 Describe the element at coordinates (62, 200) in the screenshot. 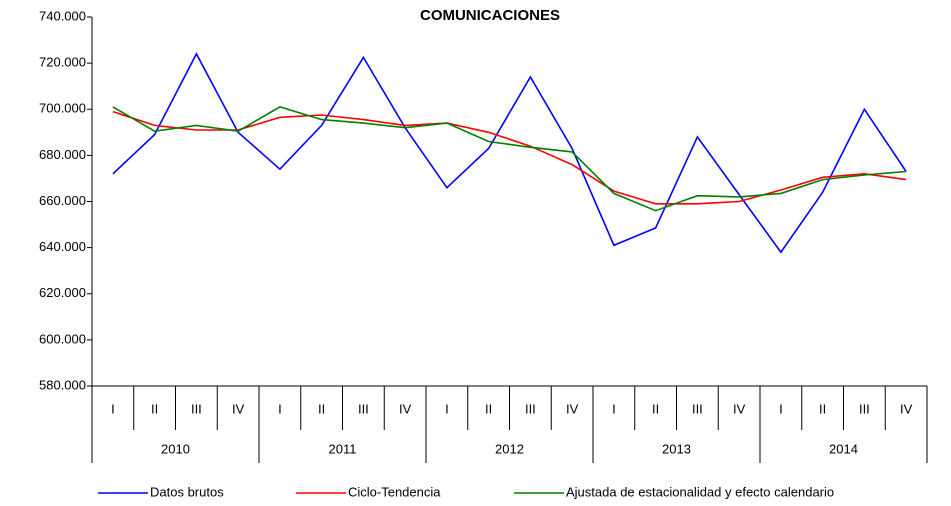

I see `y-tick-label: 660.000` at that location.